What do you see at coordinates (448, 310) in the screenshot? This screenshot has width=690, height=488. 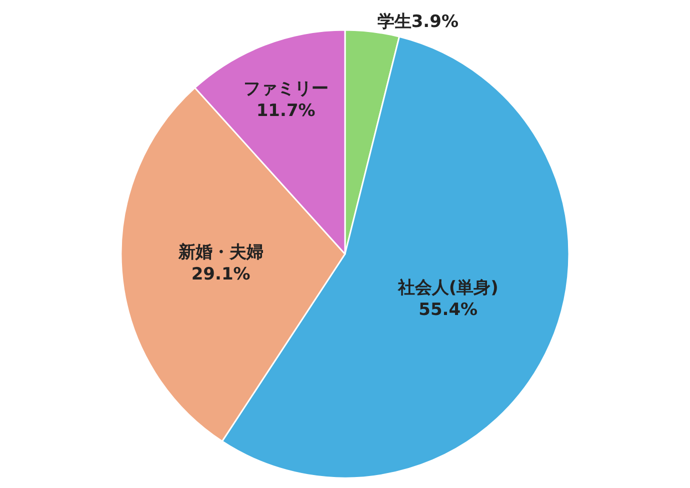 I see `data-label: 55.4%` at bounding box center [448, 310].